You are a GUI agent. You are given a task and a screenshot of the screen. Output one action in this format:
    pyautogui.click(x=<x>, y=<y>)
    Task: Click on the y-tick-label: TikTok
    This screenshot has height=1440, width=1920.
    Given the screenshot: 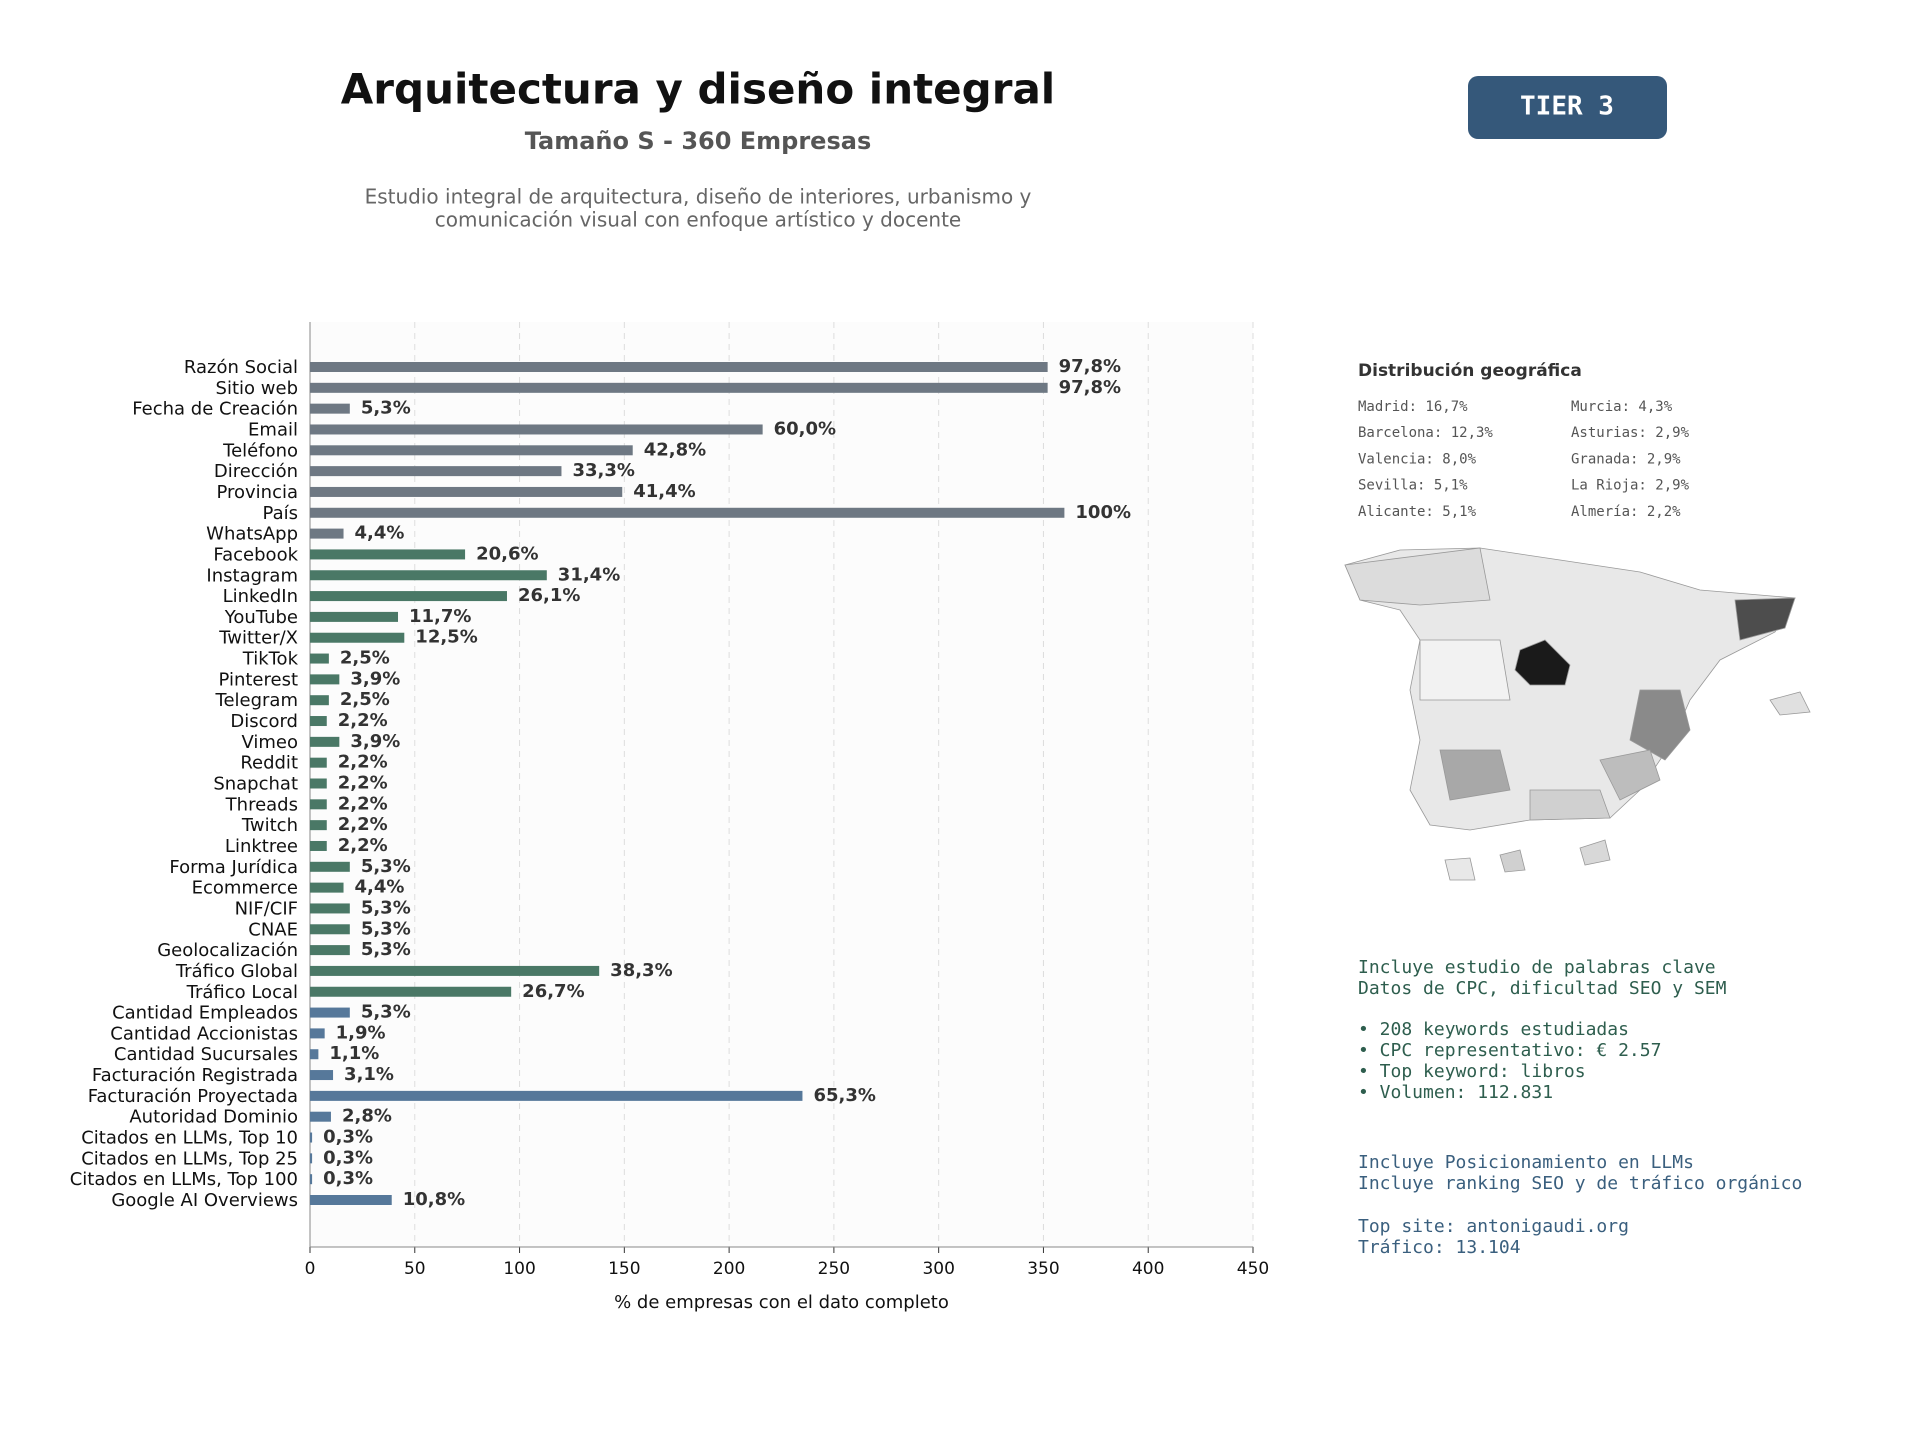 What is the action you would take?
    pyautogui.click(x=270, y=659)
    